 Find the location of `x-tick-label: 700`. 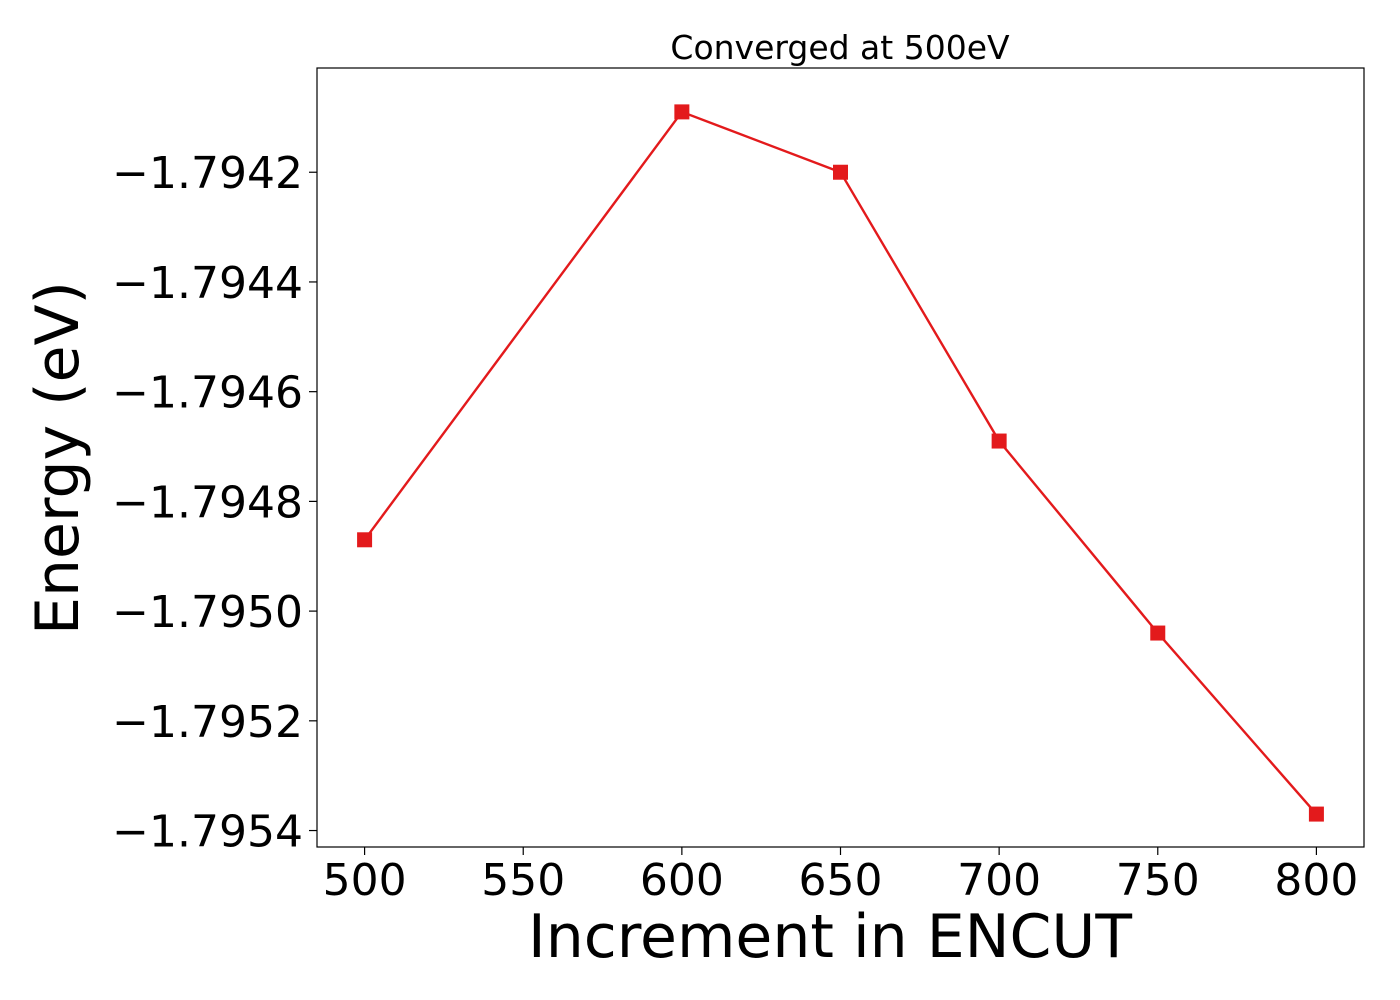

x-tick-label: 700 is located at coordinates (999, 880).